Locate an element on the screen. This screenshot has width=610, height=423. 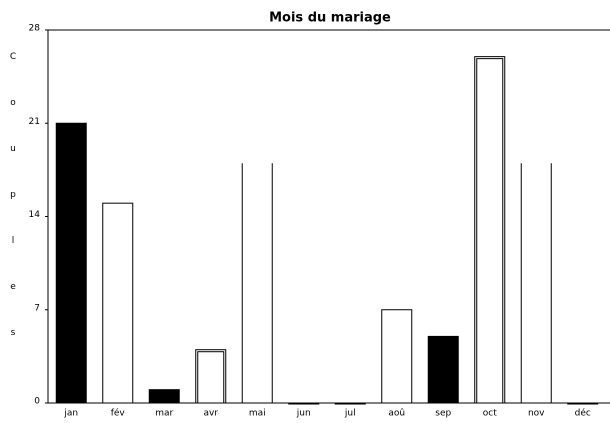
y-tick-label: 7 is located at coordinates (37, 308).